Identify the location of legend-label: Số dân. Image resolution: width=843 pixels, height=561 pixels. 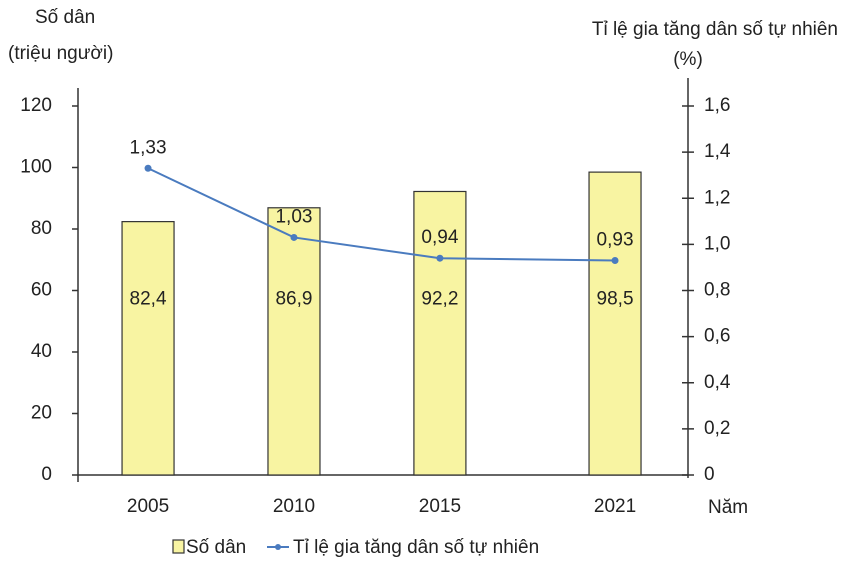
(216, 547).